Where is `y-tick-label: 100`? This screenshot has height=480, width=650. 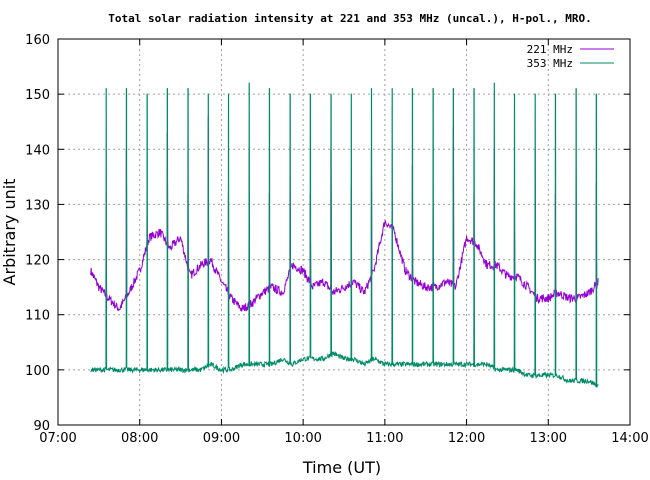 y-tick-label: 100 is located at coordinates (37, 371).